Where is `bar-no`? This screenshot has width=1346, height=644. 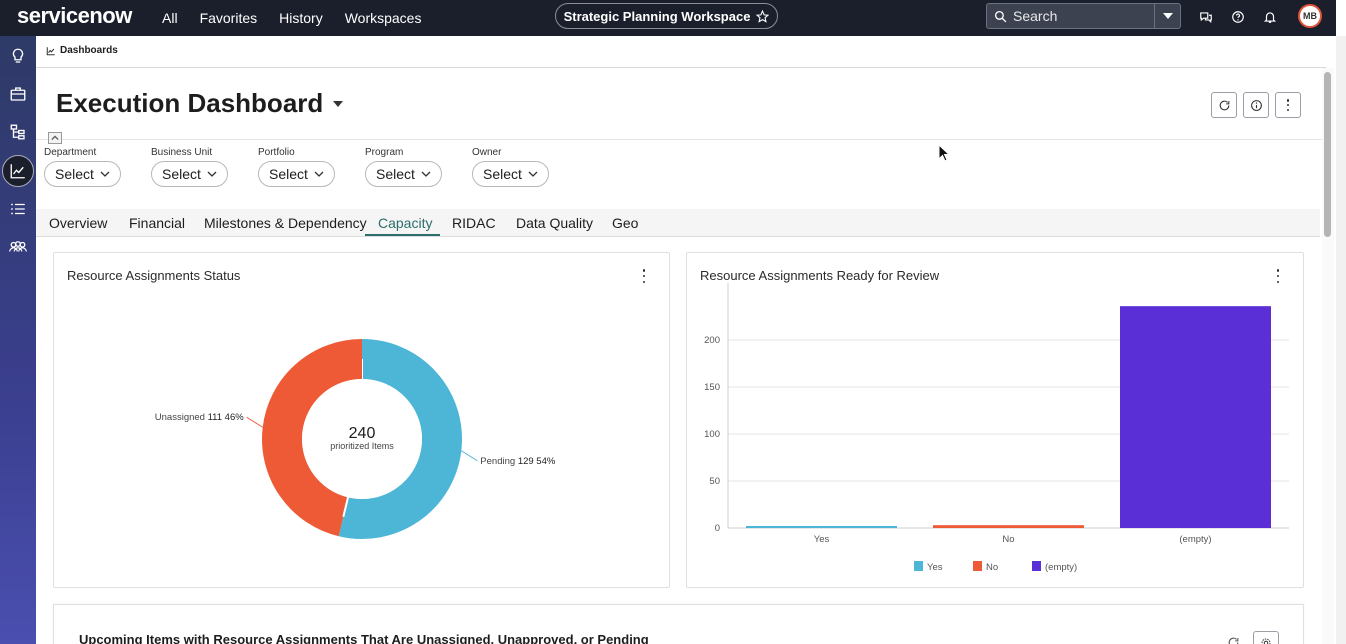
bar-no is located at coordinates (1008, 526).